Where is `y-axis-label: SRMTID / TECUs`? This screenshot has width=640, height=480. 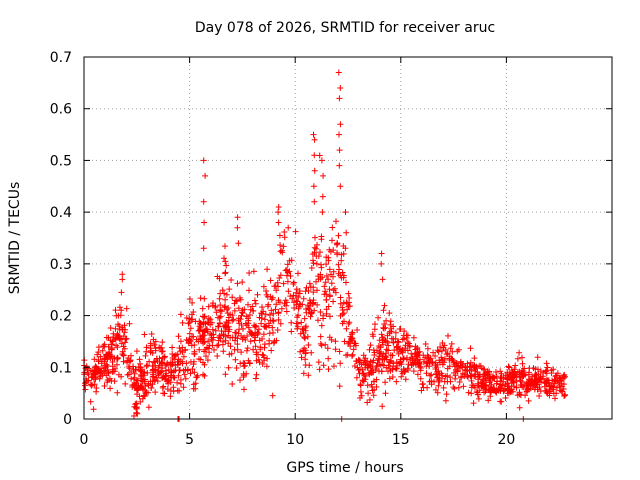 y-axis-label: SRMTID / TECUs is located at coordinates (15, 238).